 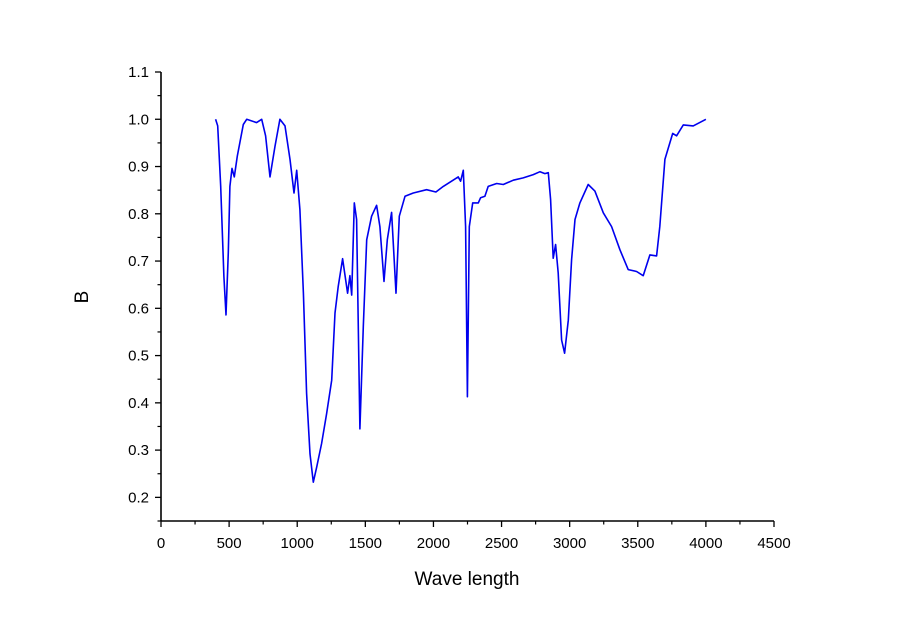 I want to click on y-tick-label: 0.6, so click(x=138, y=308).